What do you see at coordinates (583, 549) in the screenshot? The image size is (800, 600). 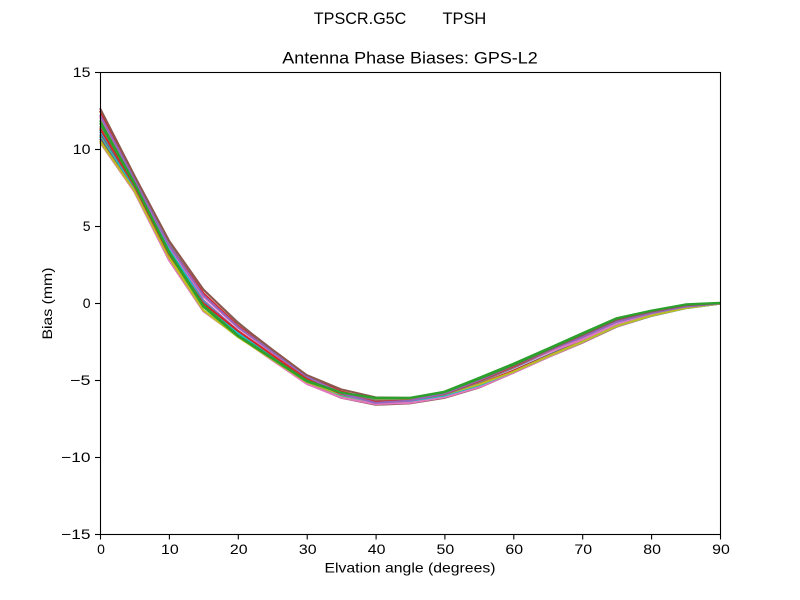 I see `svg-text: 70` at bounding box center [583, 549].